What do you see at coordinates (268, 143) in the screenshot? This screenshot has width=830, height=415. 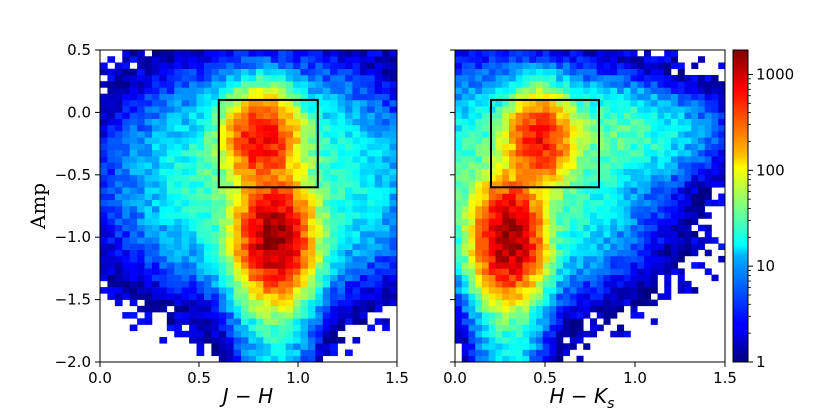 I see `left-selection-box` at bounding box center [268, 143].